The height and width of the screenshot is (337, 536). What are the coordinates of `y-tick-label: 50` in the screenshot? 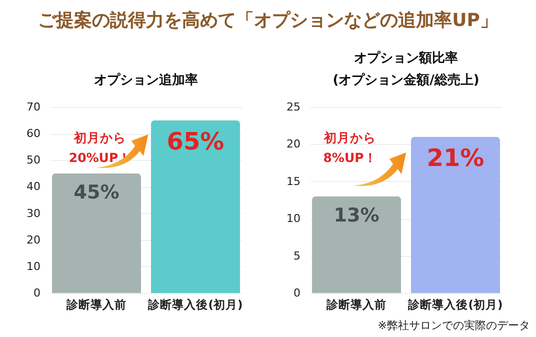 It's located at (33, 160).